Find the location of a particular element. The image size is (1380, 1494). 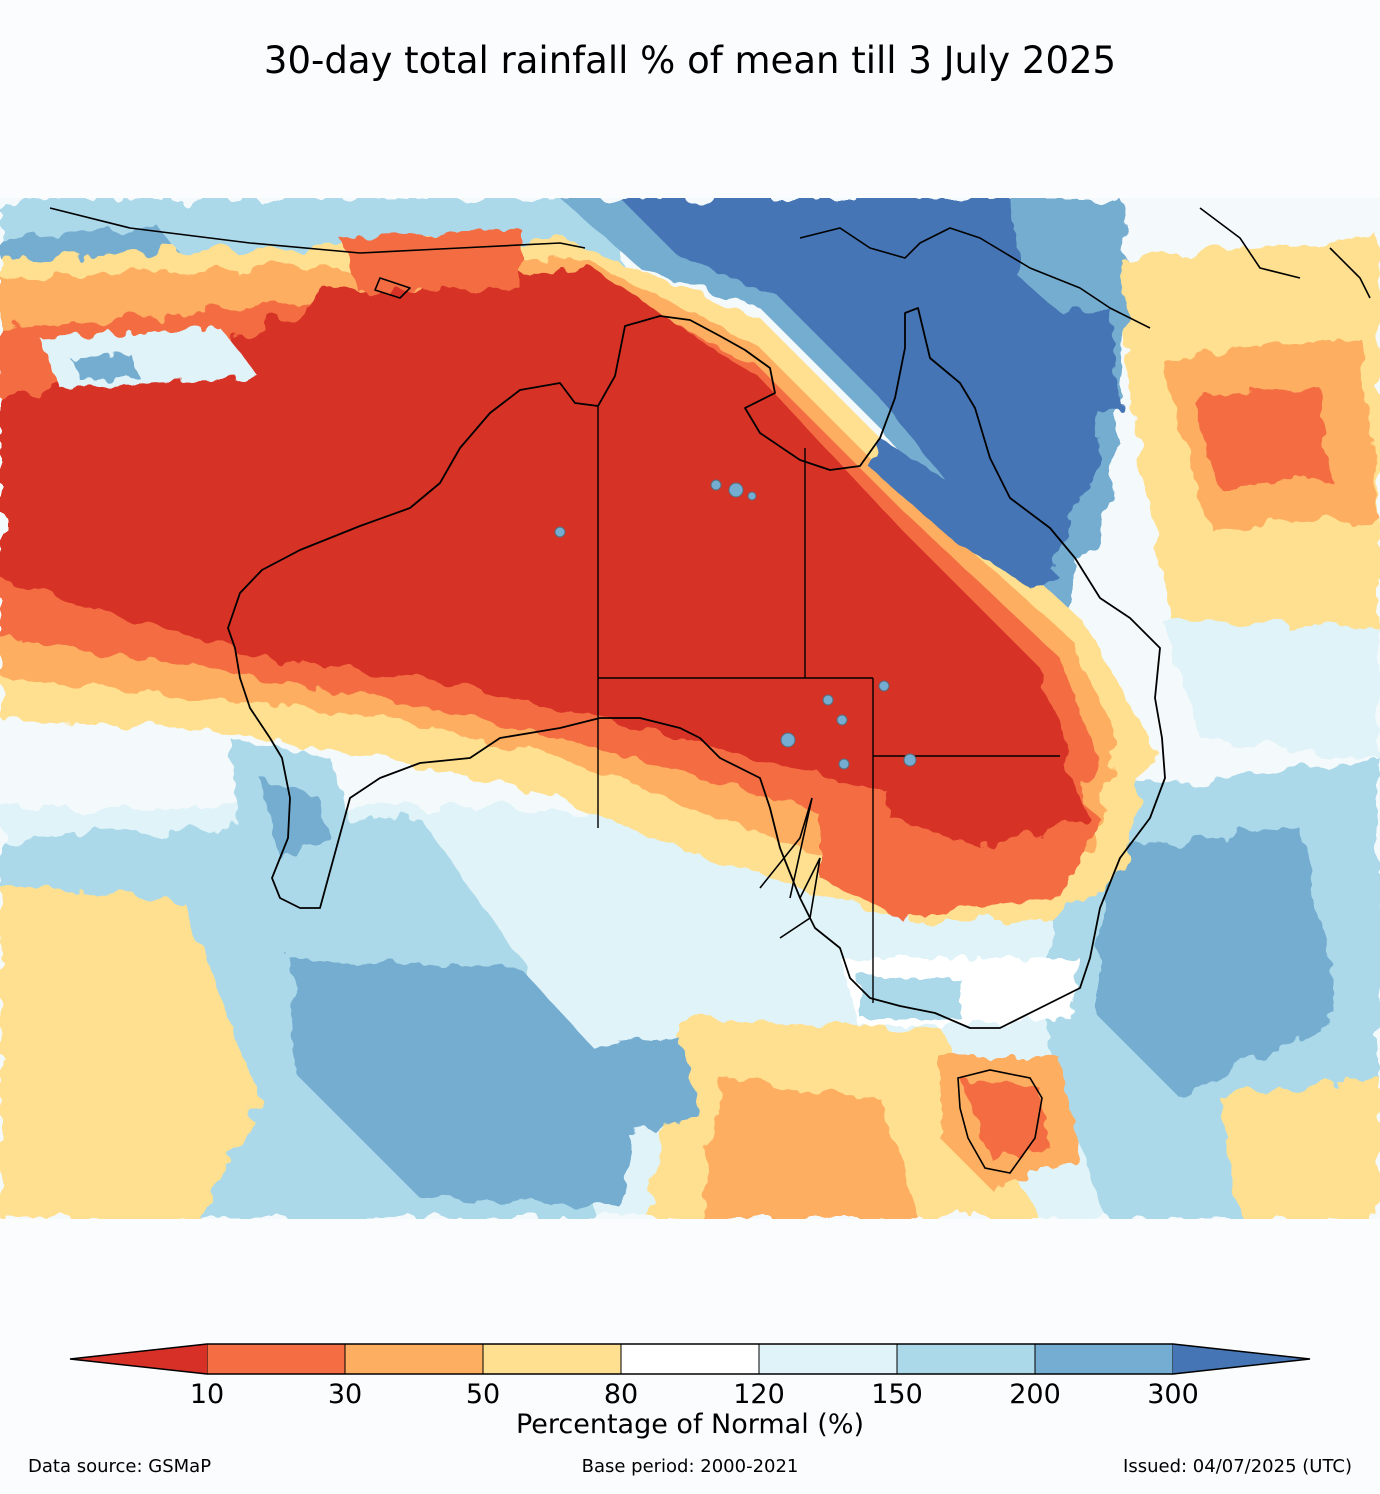

colorbar-tick-label: 300 is located at coordinates (1173, 1394).